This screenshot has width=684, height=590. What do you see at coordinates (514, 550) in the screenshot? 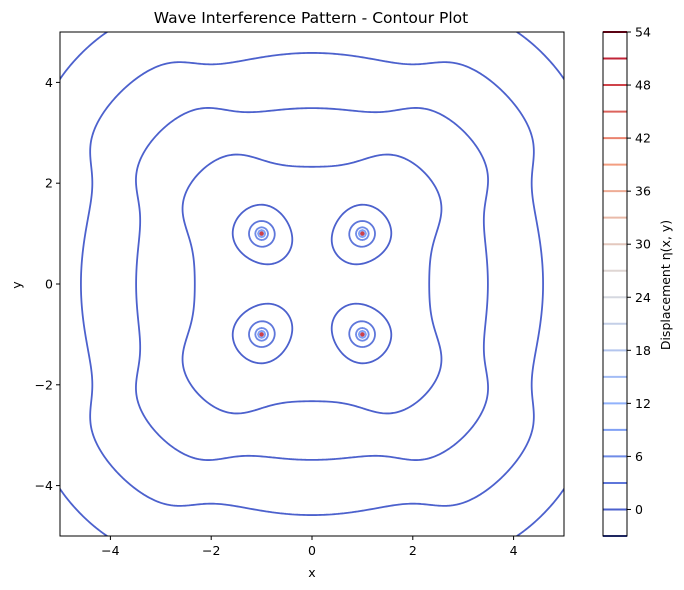
I see `x-tick-label: 4` at bounding box center [514, 550].